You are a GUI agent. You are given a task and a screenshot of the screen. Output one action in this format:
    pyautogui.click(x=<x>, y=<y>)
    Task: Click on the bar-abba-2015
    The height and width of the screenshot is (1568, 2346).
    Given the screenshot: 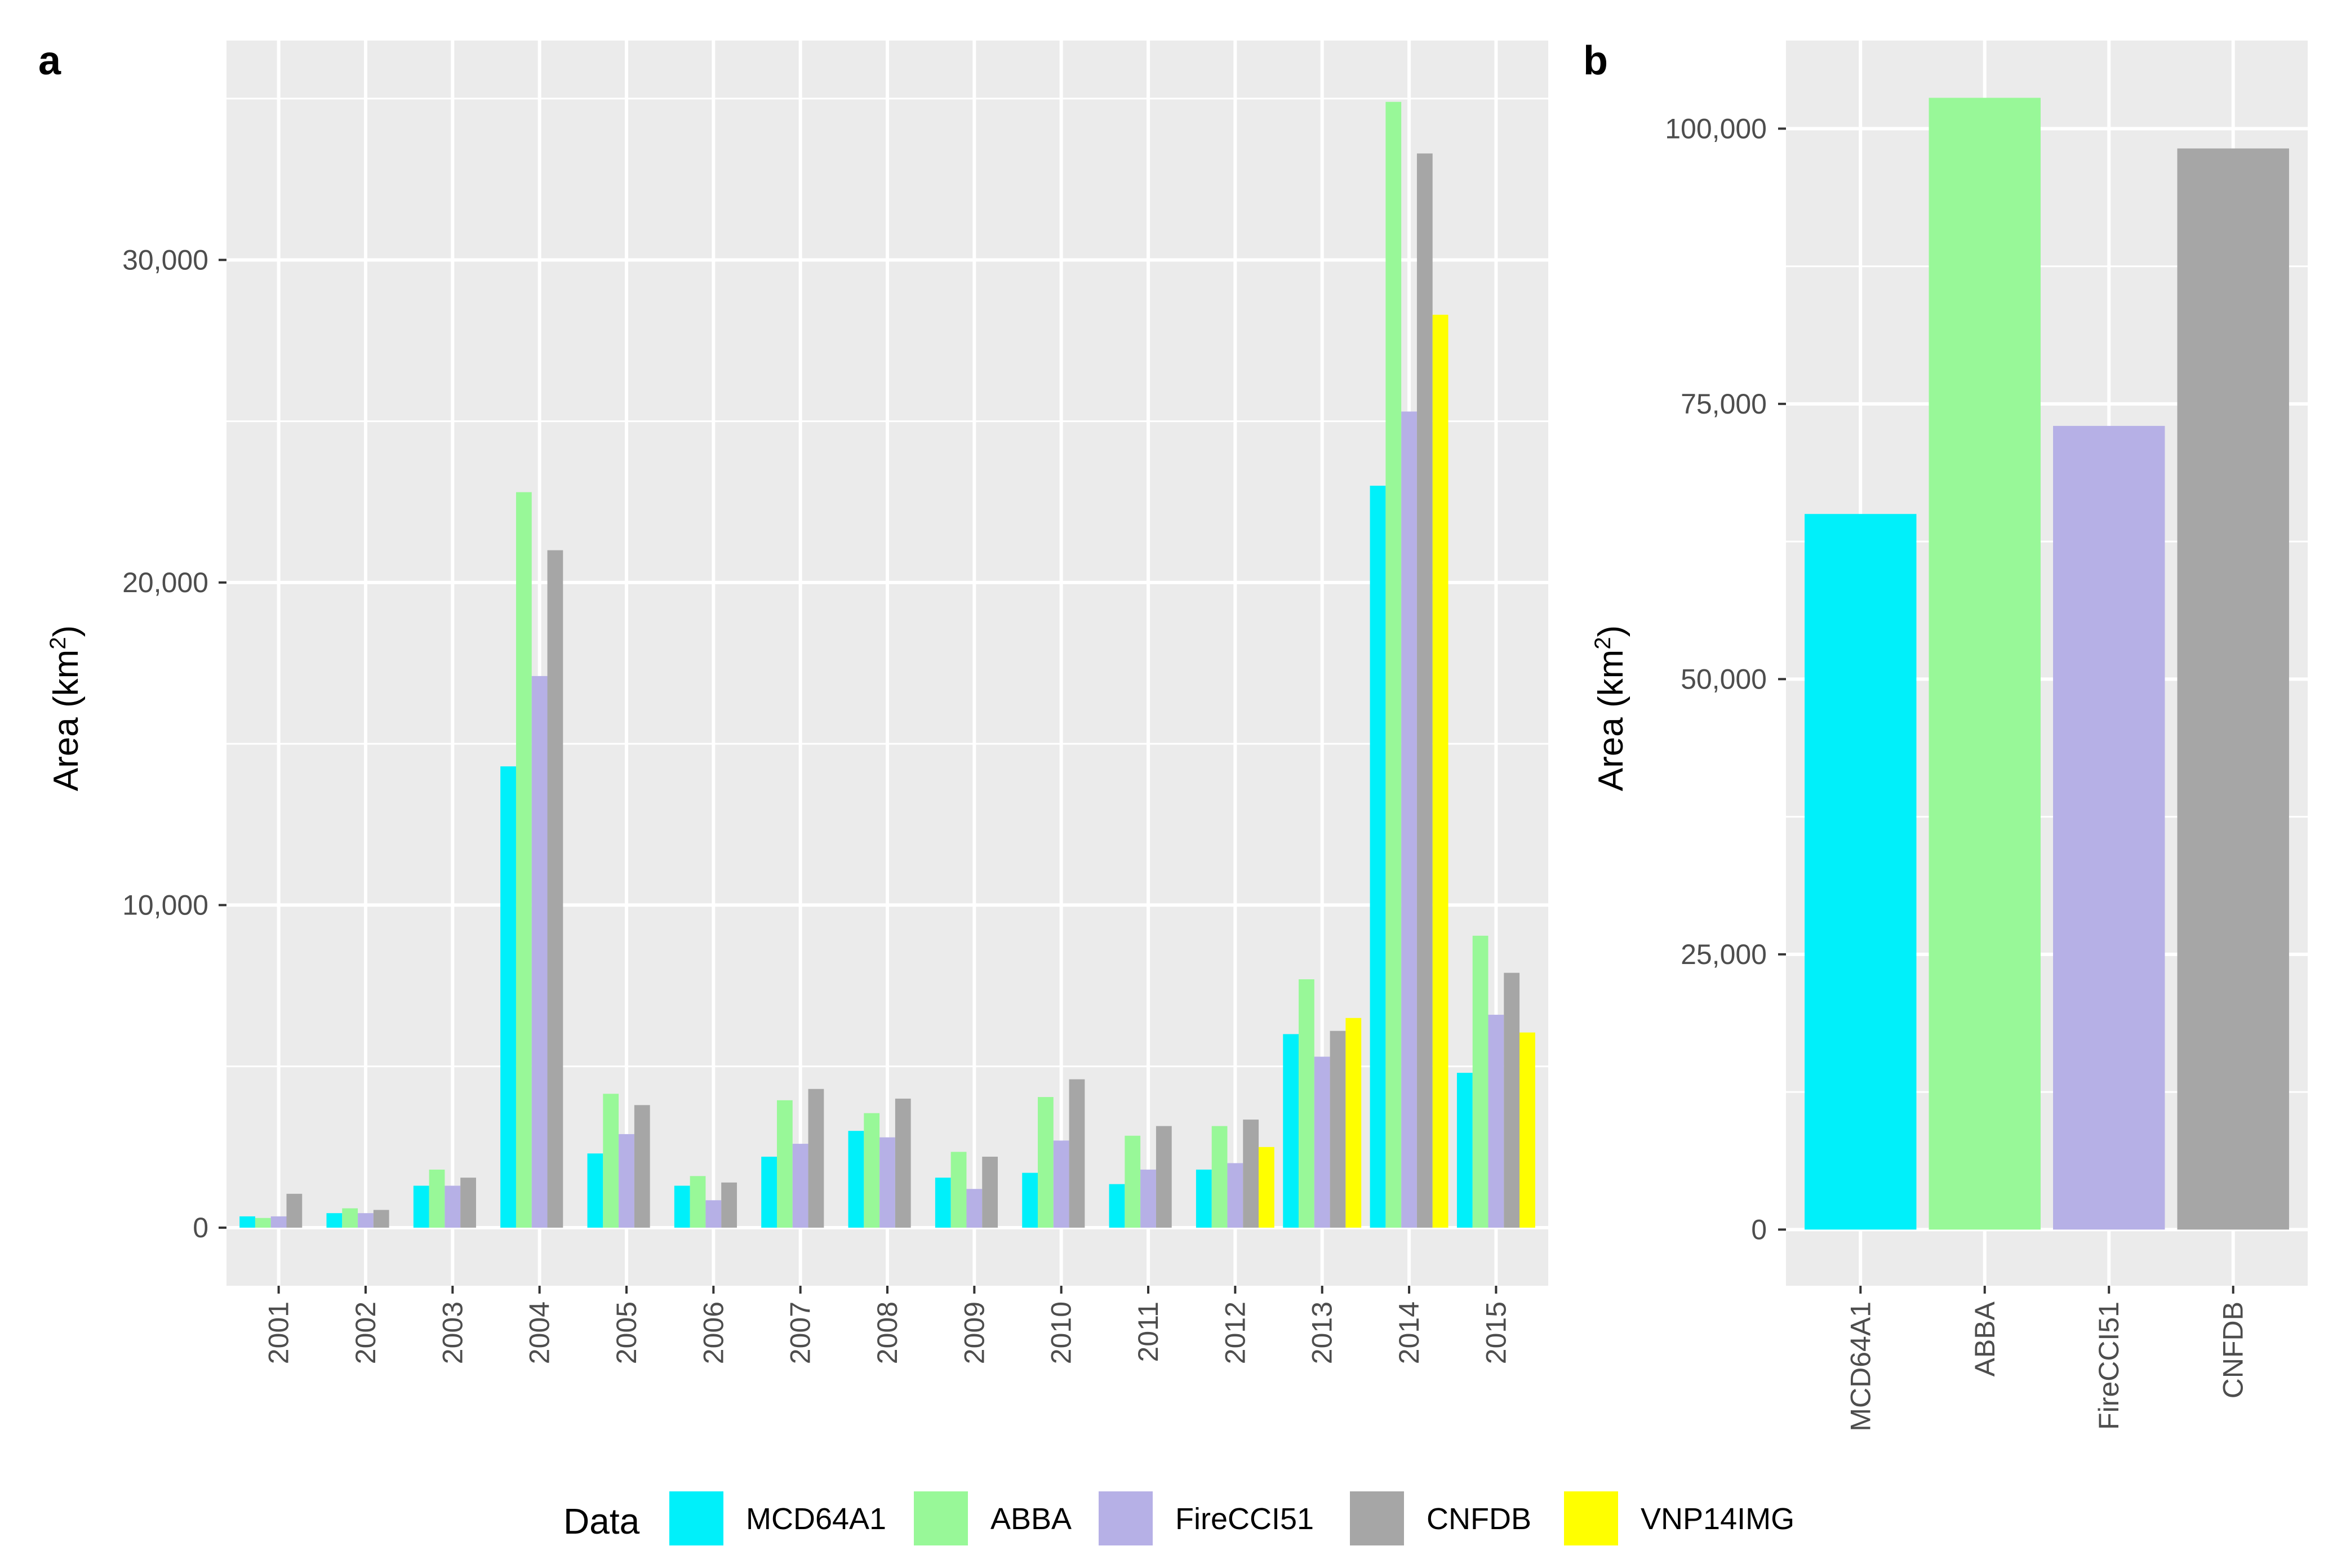 What is the action you would take?
    pyautogui.click(x=1480, y=1081)
    